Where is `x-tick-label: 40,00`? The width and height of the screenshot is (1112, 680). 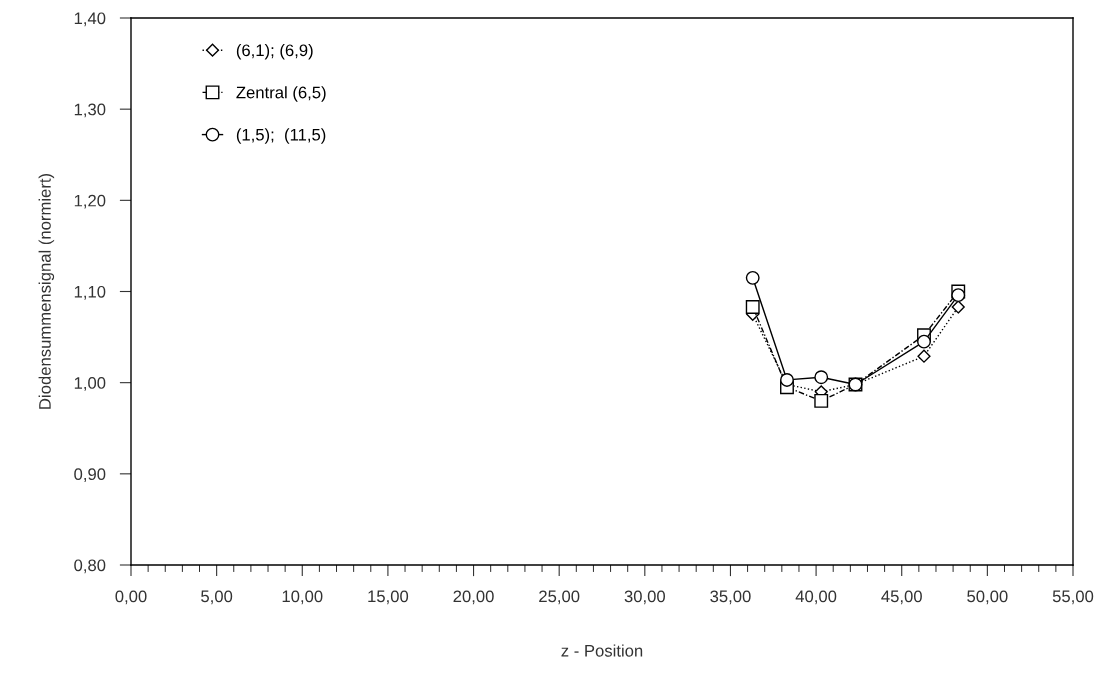 x-tick-label: 40,00 is located at coordinates (816, 597).